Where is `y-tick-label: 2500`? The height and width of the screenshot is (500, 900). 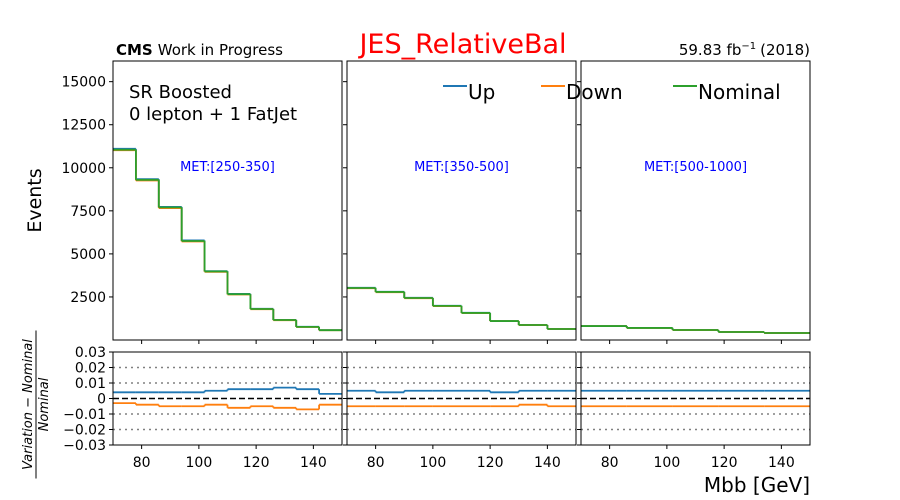 y-tick-label: 2500 is located at coordinates (88, 298).